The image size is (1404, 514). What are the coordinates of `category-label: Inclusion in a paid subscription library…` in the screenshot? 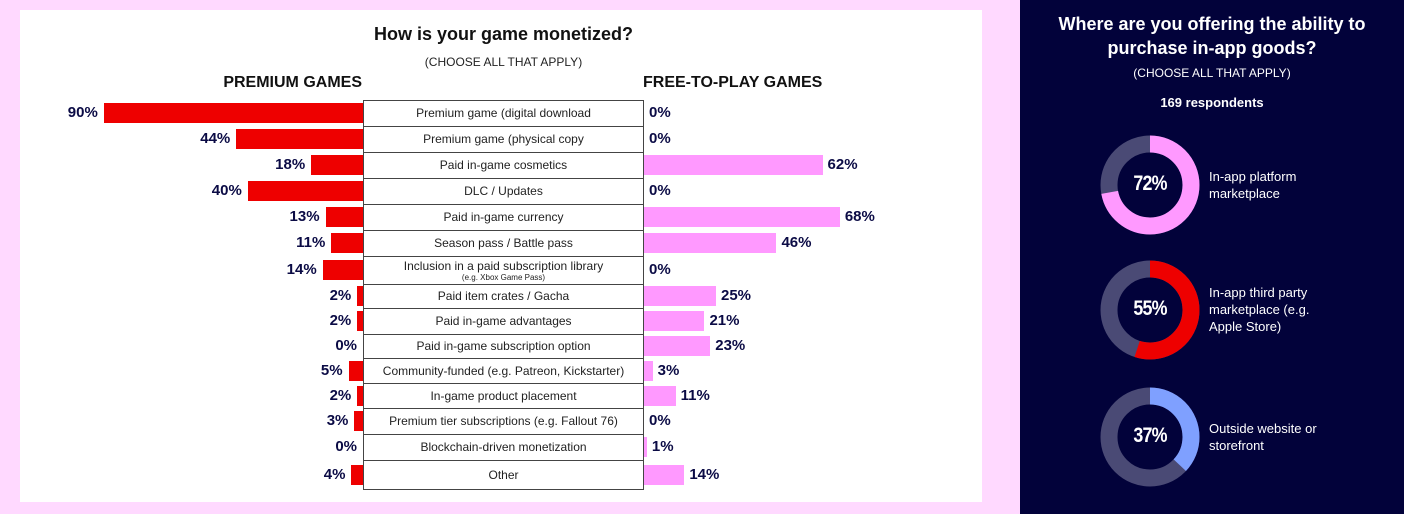 It's located at (503, 270).